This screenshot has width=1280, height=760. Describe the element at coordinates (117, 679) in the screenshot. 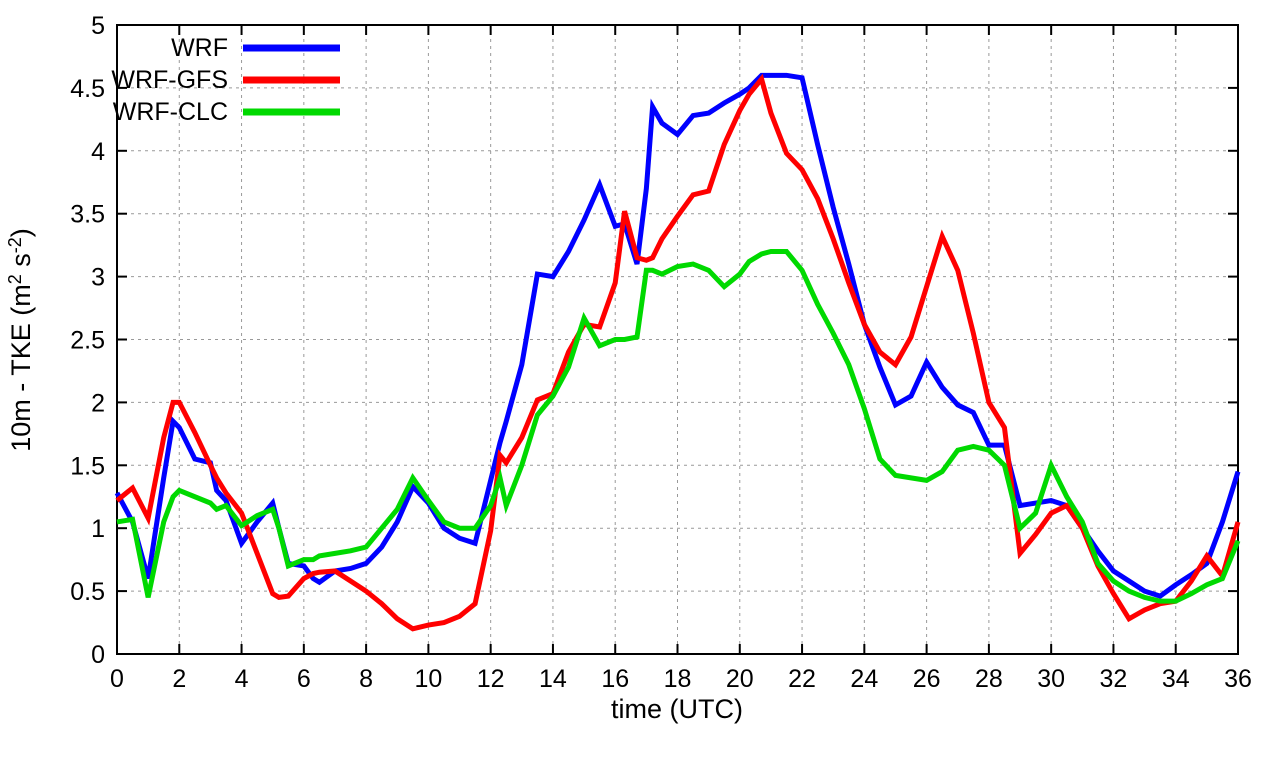

I see `x-tick-label: 0` at that location.